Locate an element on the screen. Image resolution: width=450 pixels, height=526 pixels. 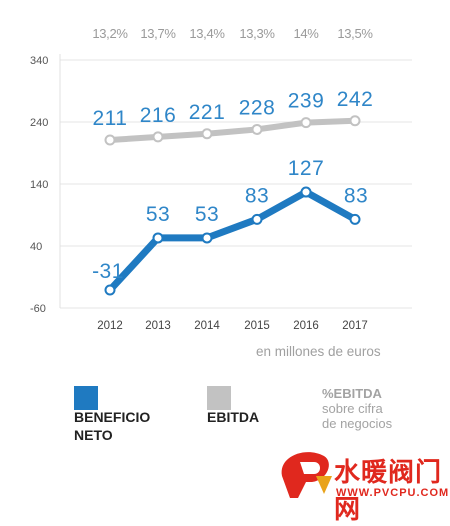
legend-ebitda-line1: EBITDA is located at coordinates (233, 417).